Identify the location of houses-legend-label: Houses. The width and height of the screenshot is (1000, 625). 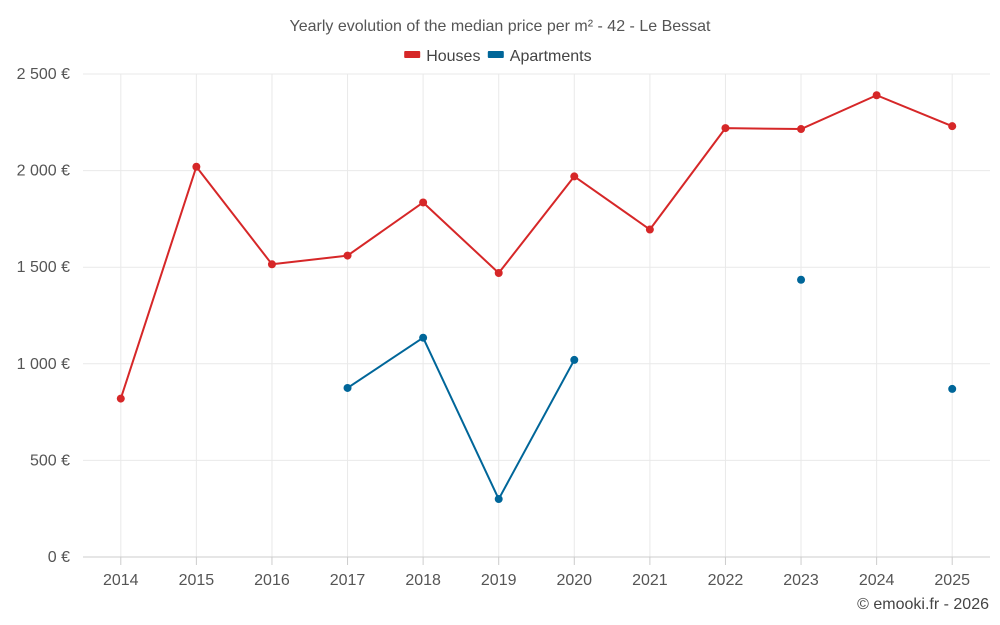
(453, 56).